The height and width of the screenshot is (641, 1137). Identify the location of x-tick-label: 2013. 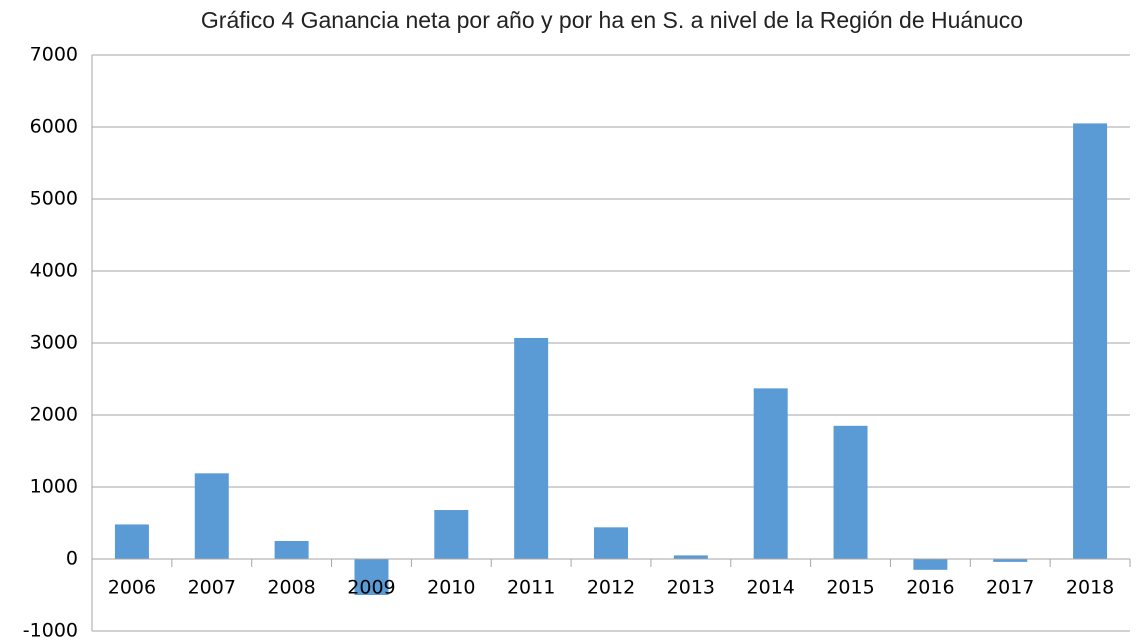
(691, 588).